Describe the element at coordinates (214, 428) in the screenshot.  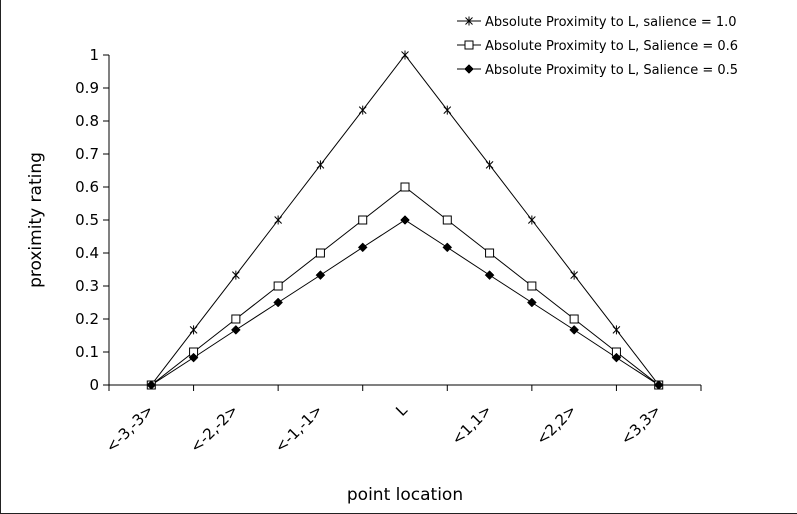
I see `x-tick-label: <-2,-2>` at that location.